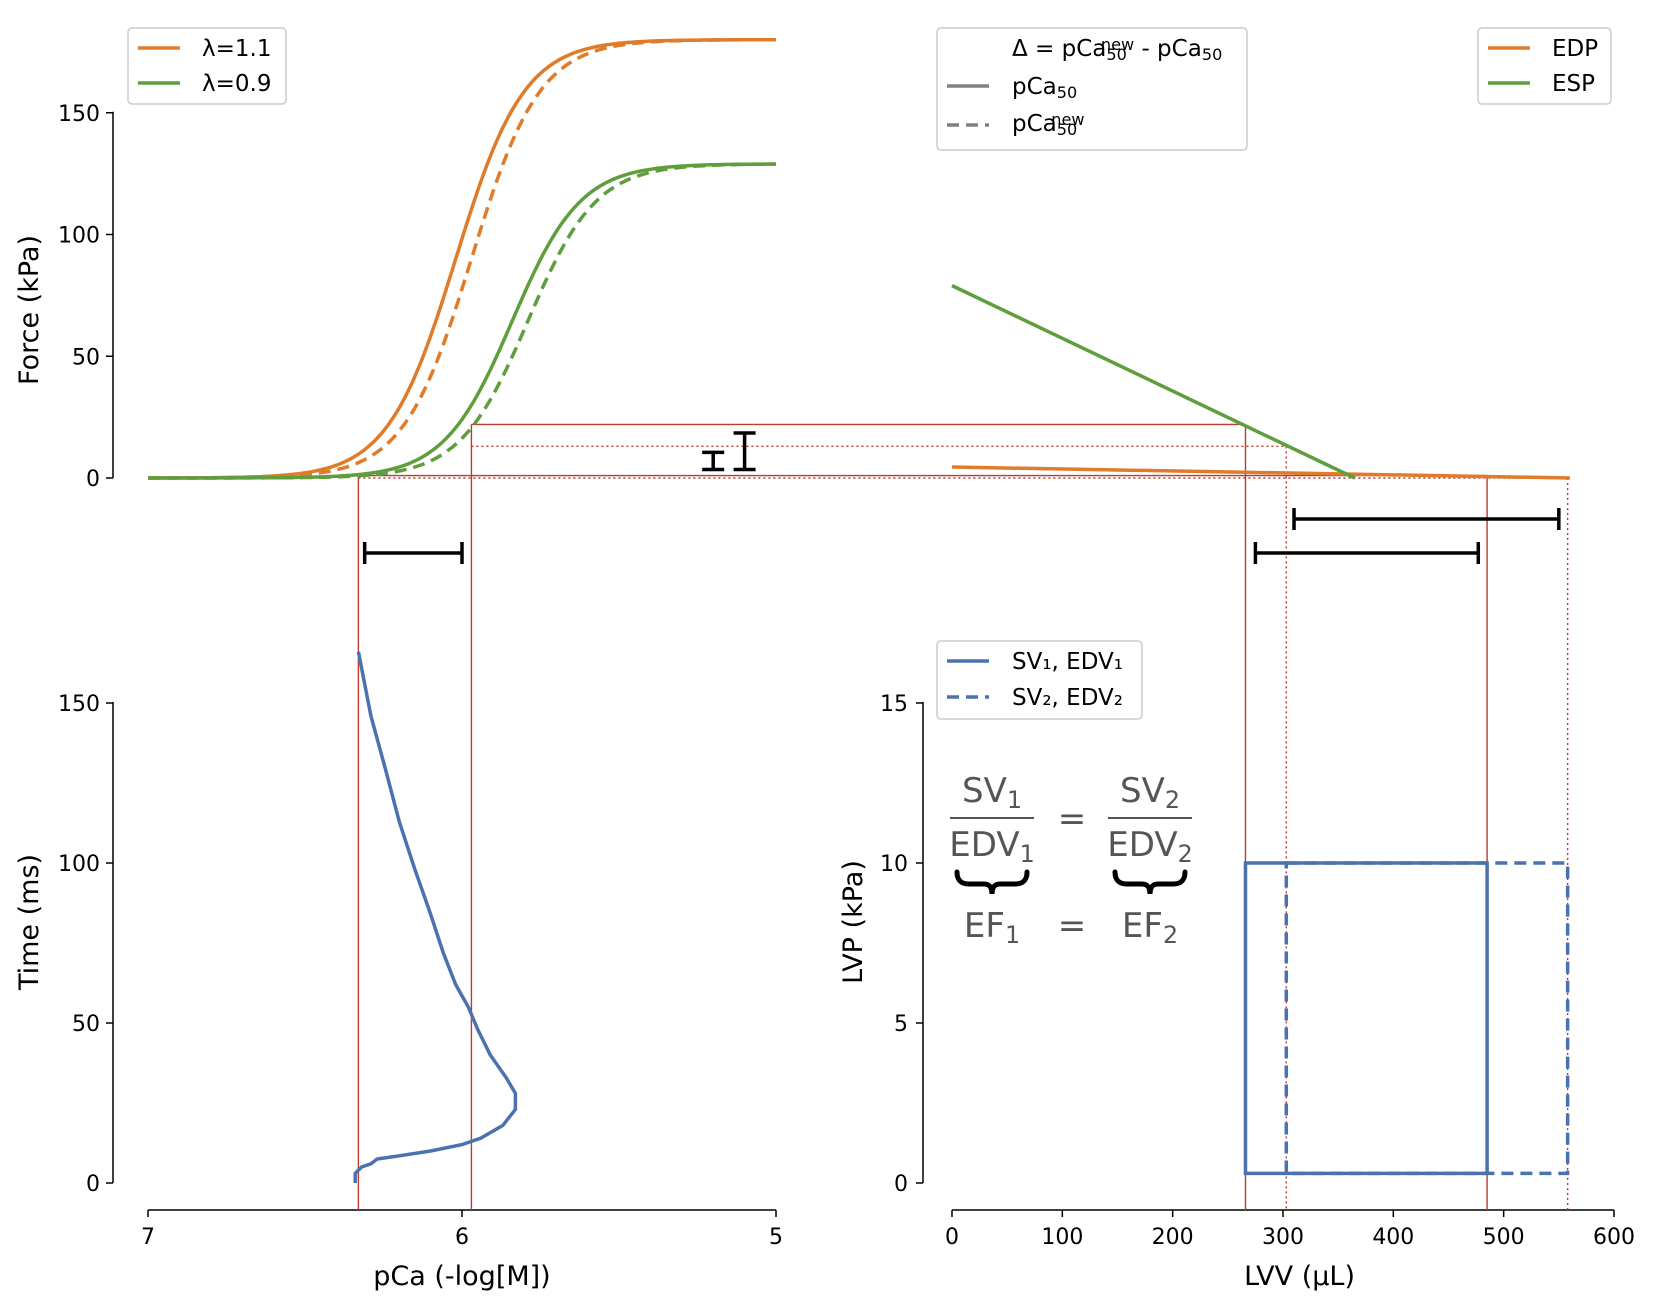 The width and height of the screenshot is (1654, 1304). I want to click on lvv-x-tick-label: 300, so click(1283, 1237).